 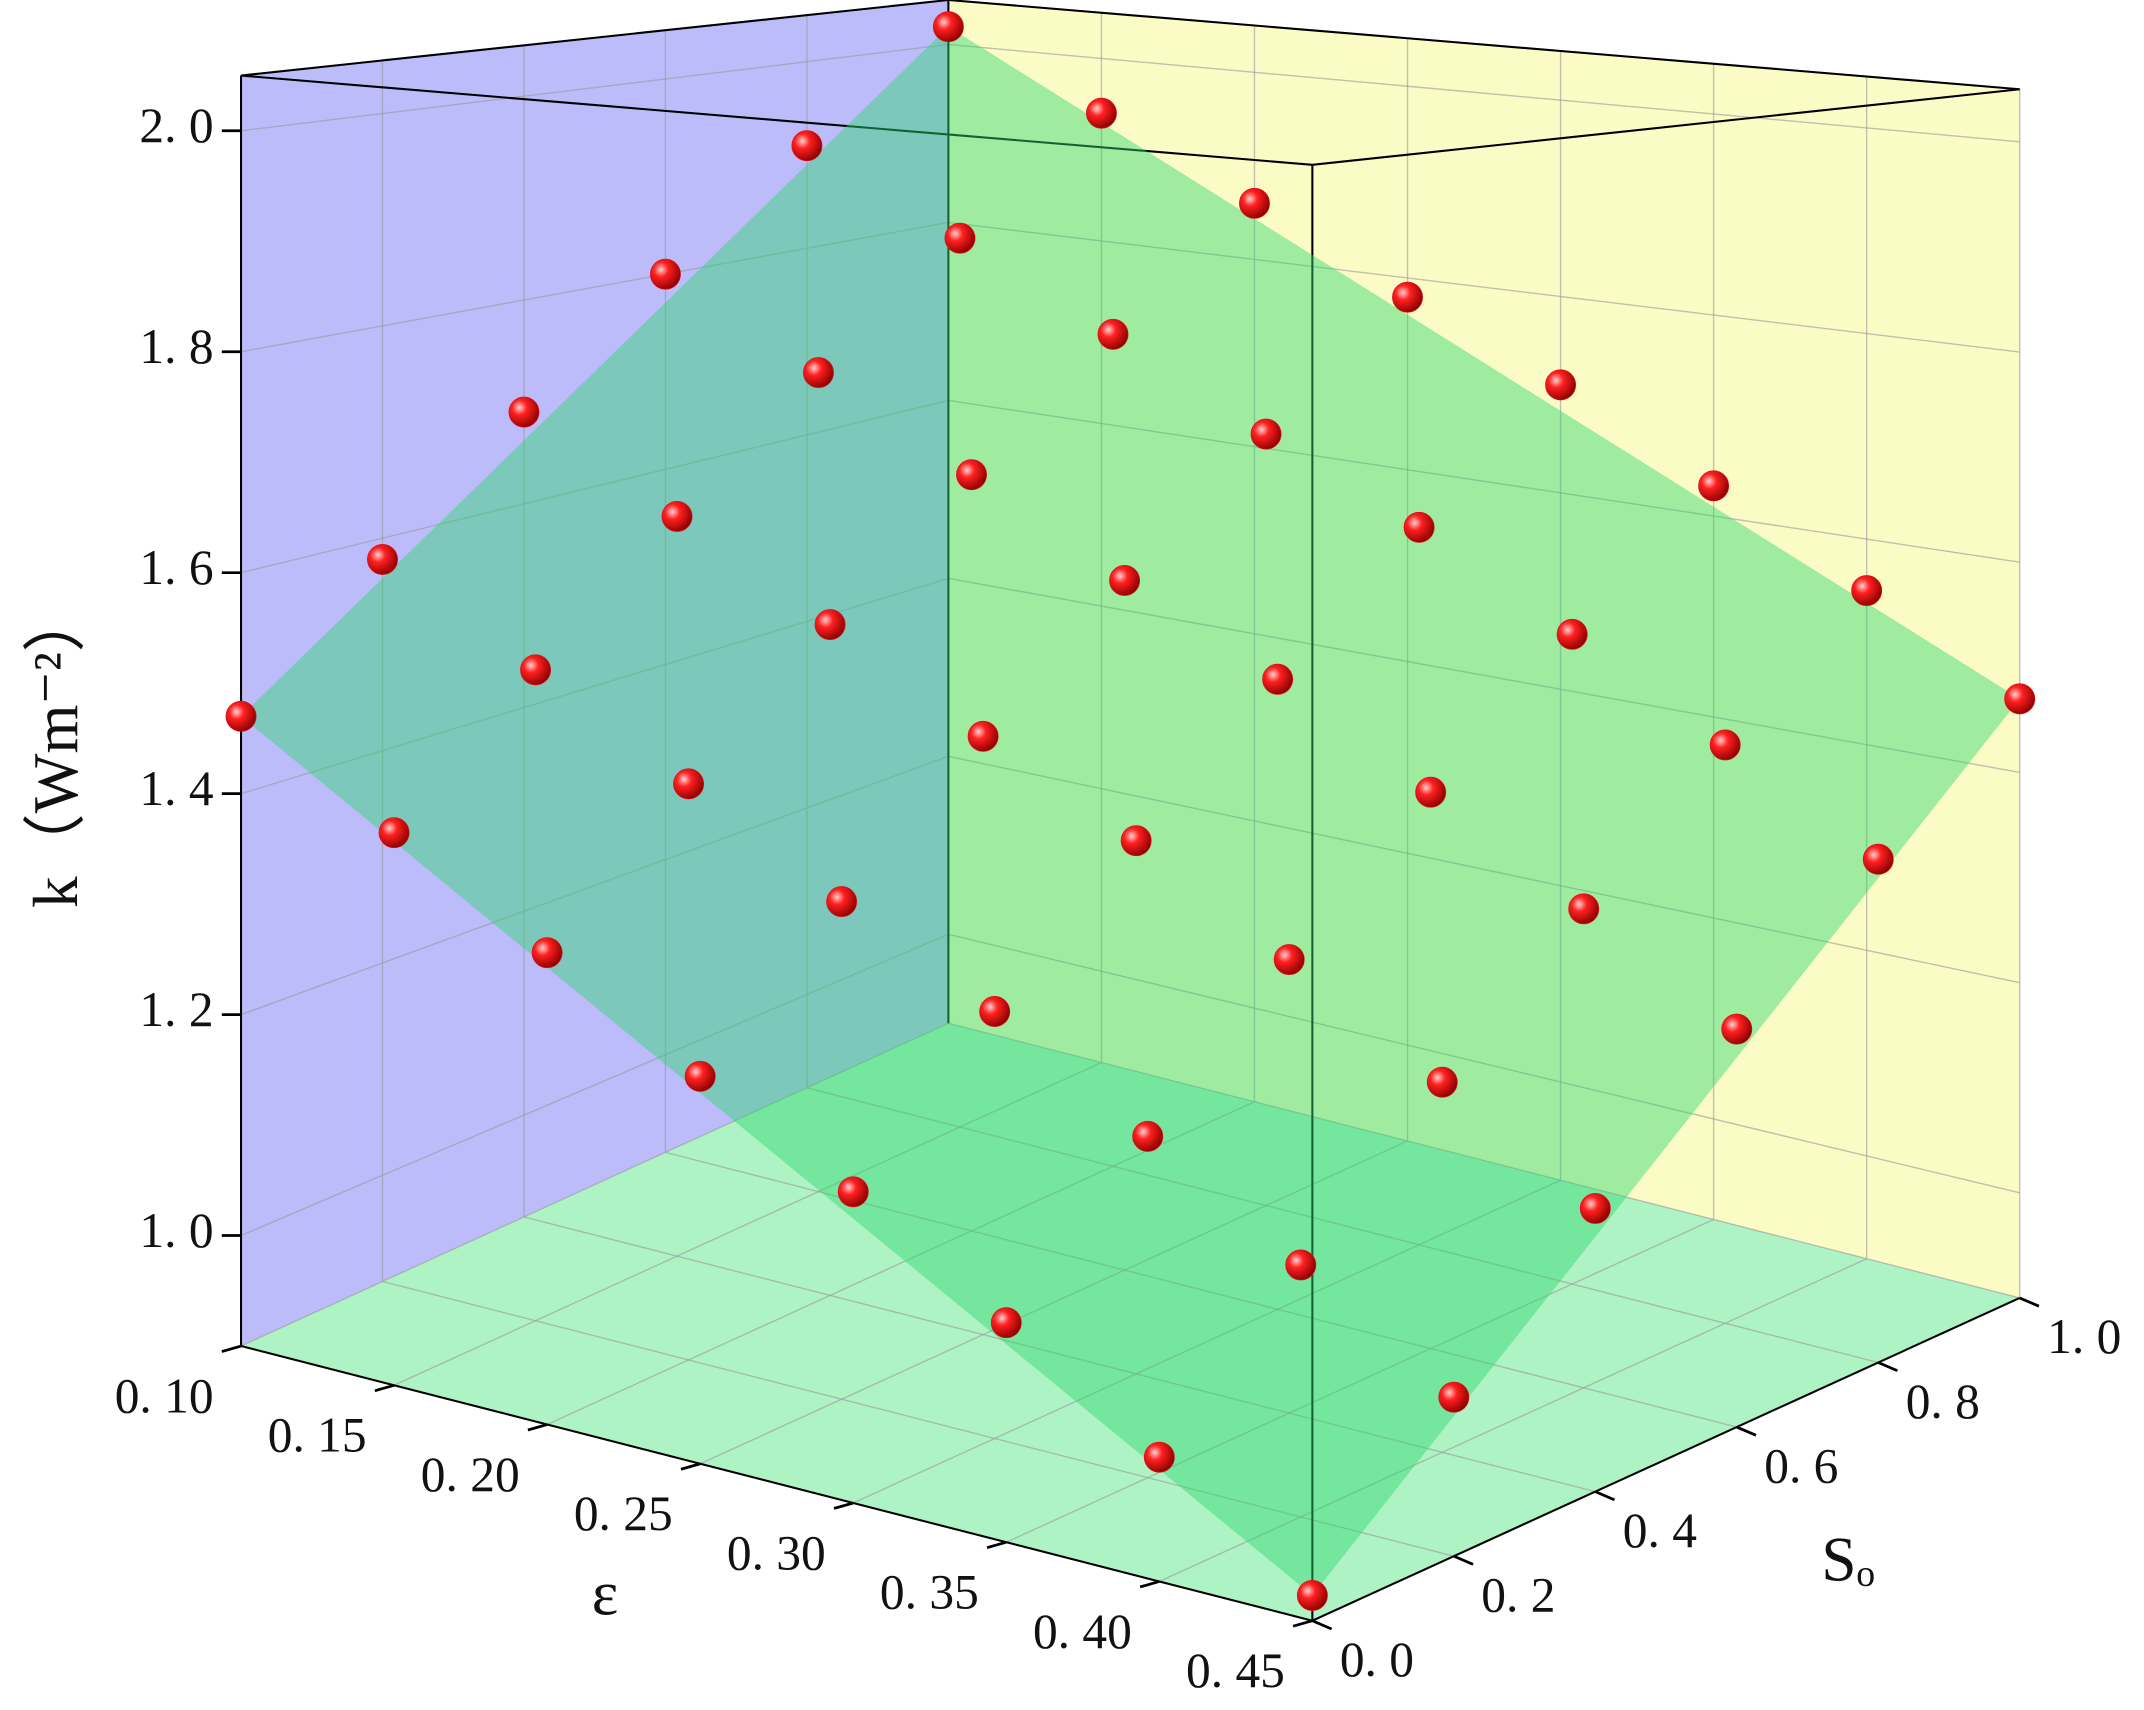 What do you see at coordinates (1082, 1631) in the screenshot?
I see `x-tick-label: 0. 40` at bounding box center [1082, 1631].